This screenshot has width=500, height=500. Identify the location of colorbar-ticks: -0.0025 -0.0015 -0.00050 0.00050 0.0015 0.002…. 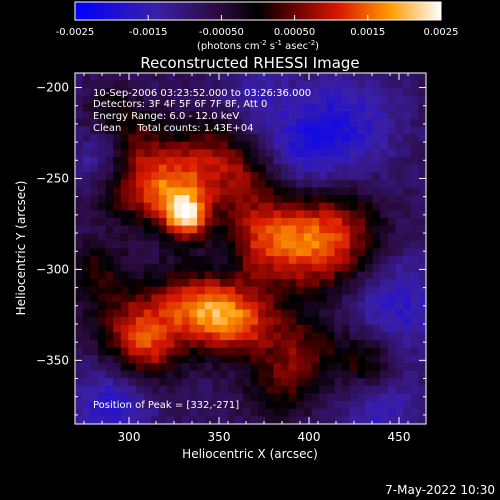
(257, 26).